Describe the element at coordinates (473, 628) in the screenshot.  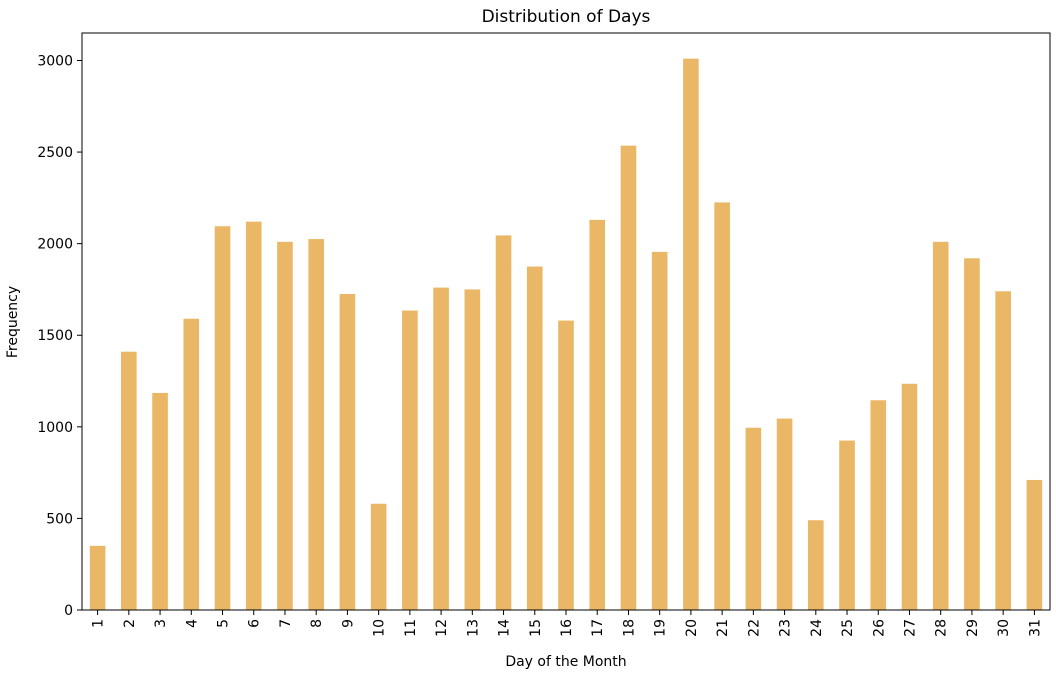
I see `x-tick-label: 13` at that location.